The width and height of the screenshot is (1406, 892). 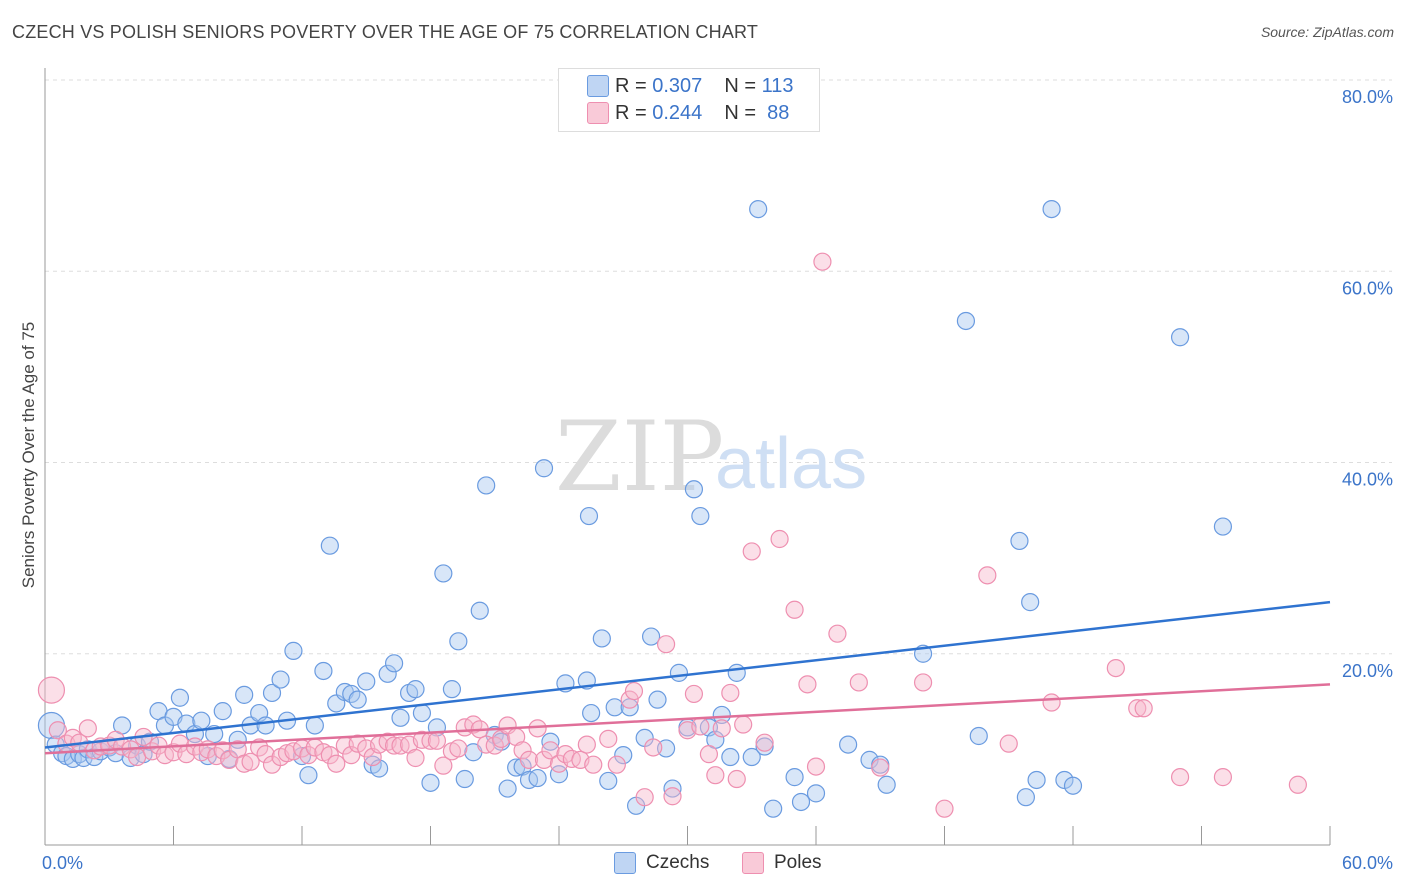 What do you see at coordinates (1367, 671) in the screenshot?
I see `y-tick-label: 20.0%` at bounding box center [1367, 671].